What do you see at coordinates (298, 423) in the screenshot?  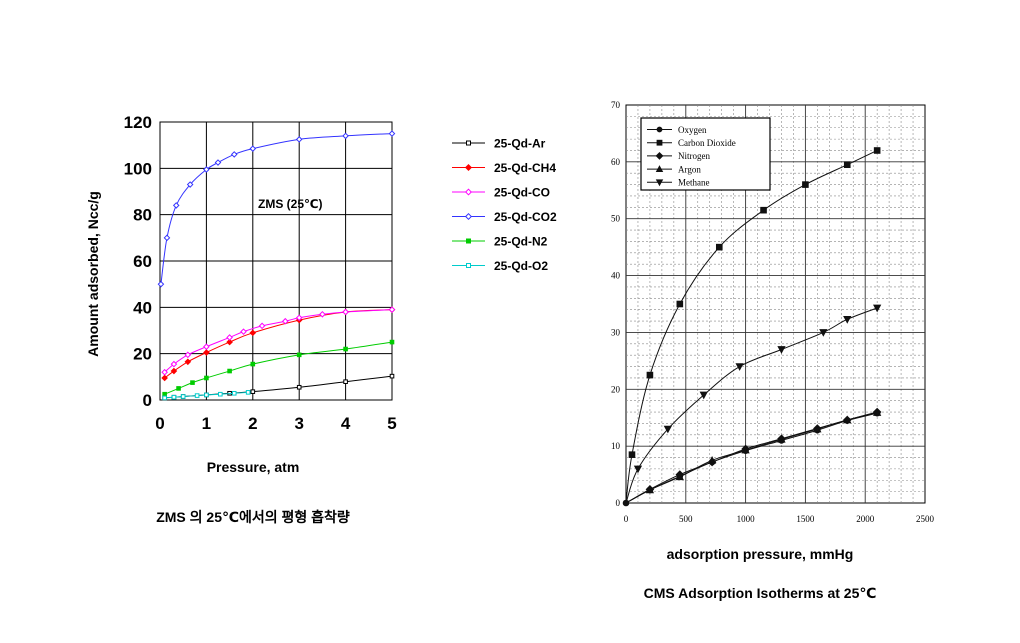 I see `left-x-tick-label: 3` at bounding box center [298, 423].